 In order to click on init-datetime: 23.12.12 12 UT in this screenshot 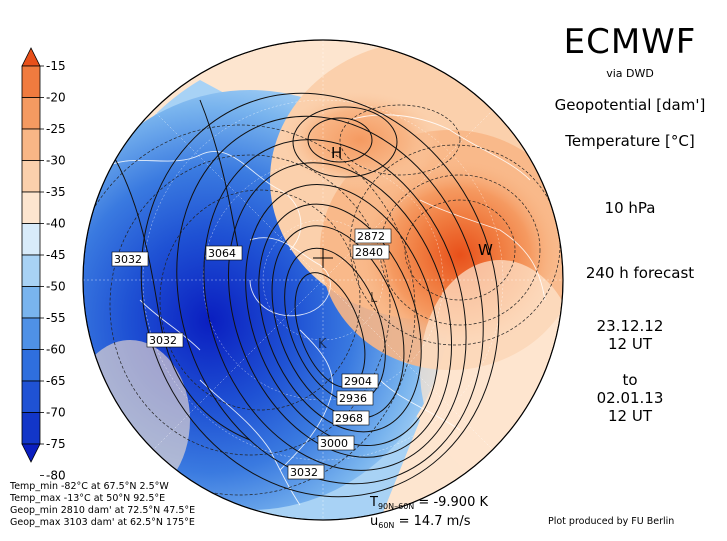, I will do `click(630, 335)`.